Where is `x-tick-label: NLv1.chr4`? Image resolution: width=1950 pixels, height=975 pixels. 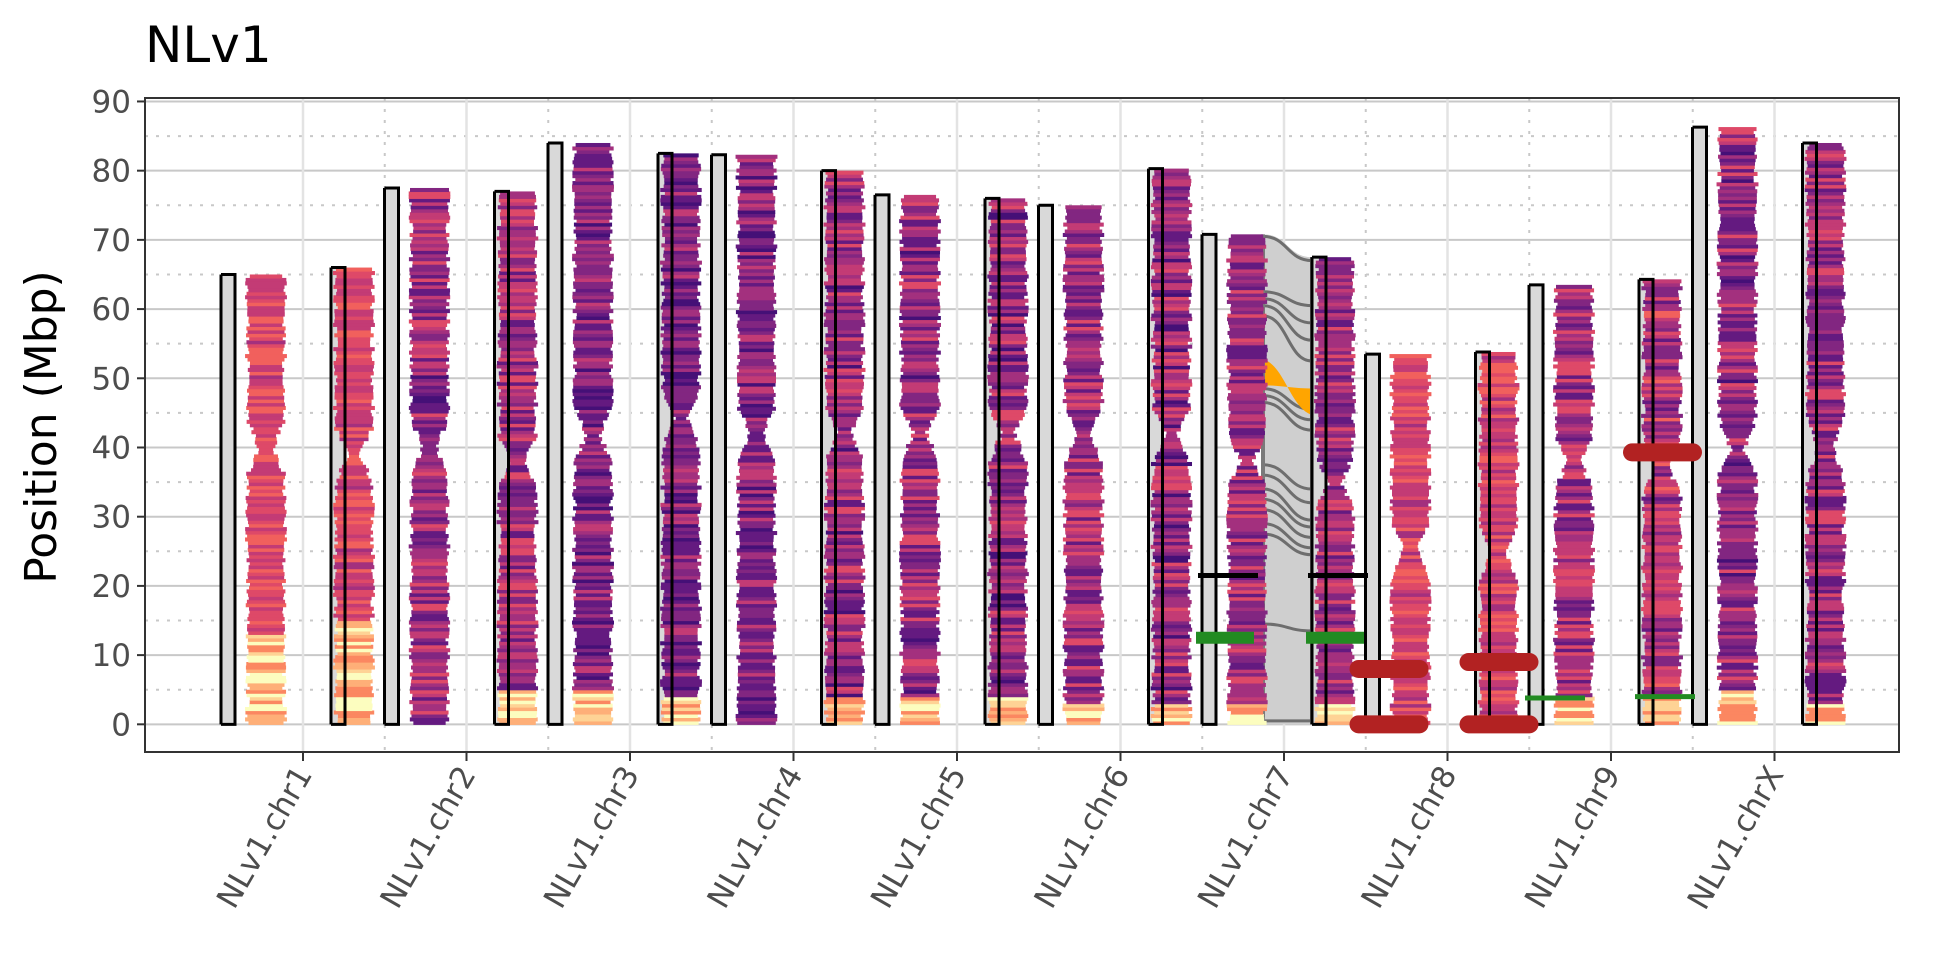
x-tick-label: NLv1.chr4 is located at coordinates (755, 837).